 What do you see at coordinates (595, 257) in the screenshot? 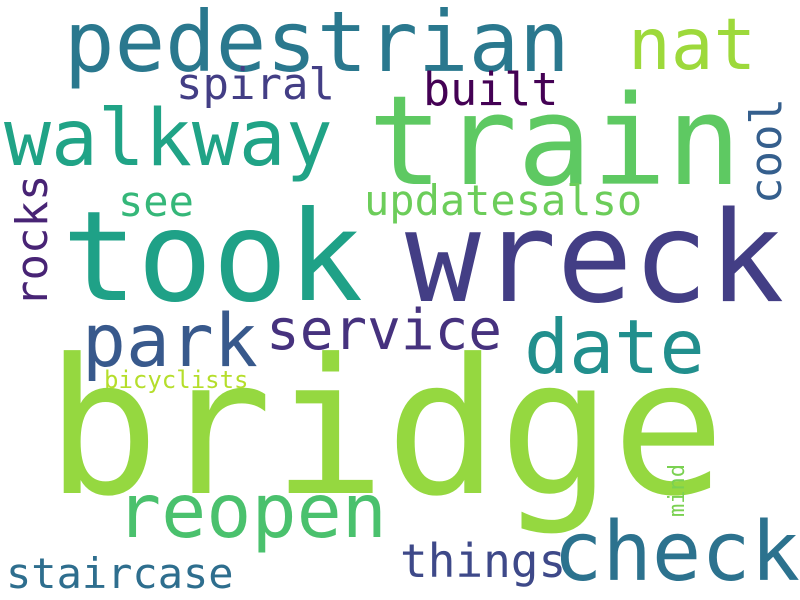
I see `word-wreck: wreck` at bounding box center [595, 257].